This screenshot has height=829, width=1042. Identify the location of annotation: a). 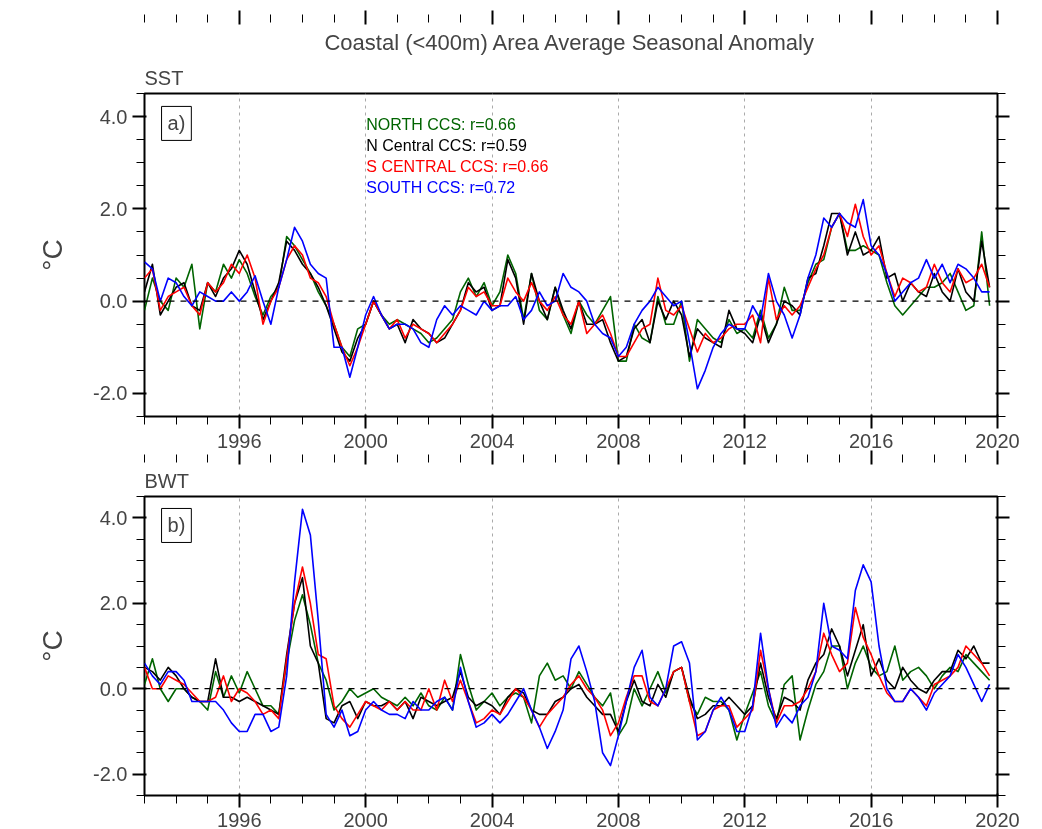
(176, 123).